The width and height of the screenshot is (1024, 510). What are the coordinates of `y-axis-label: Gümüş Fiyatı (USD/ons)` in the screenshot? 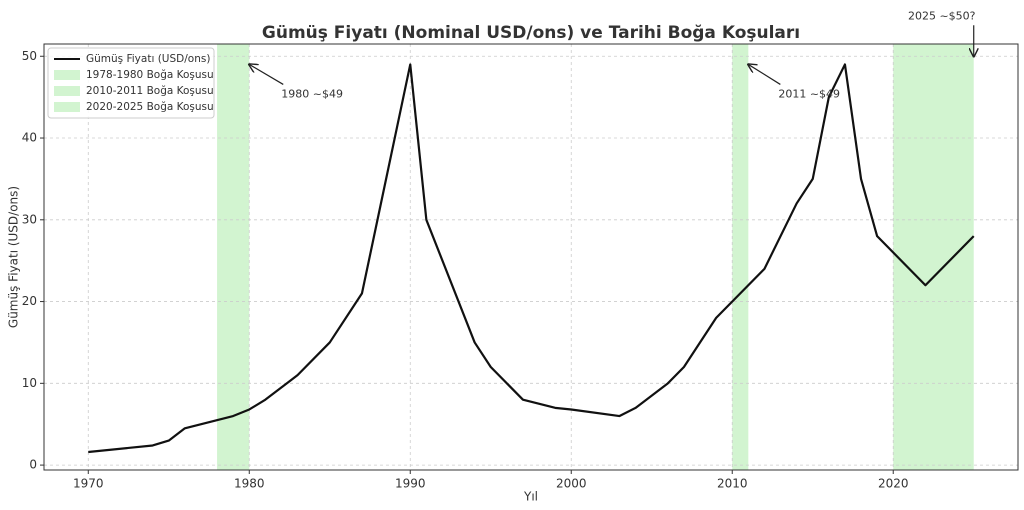 It's located at (14, 257).